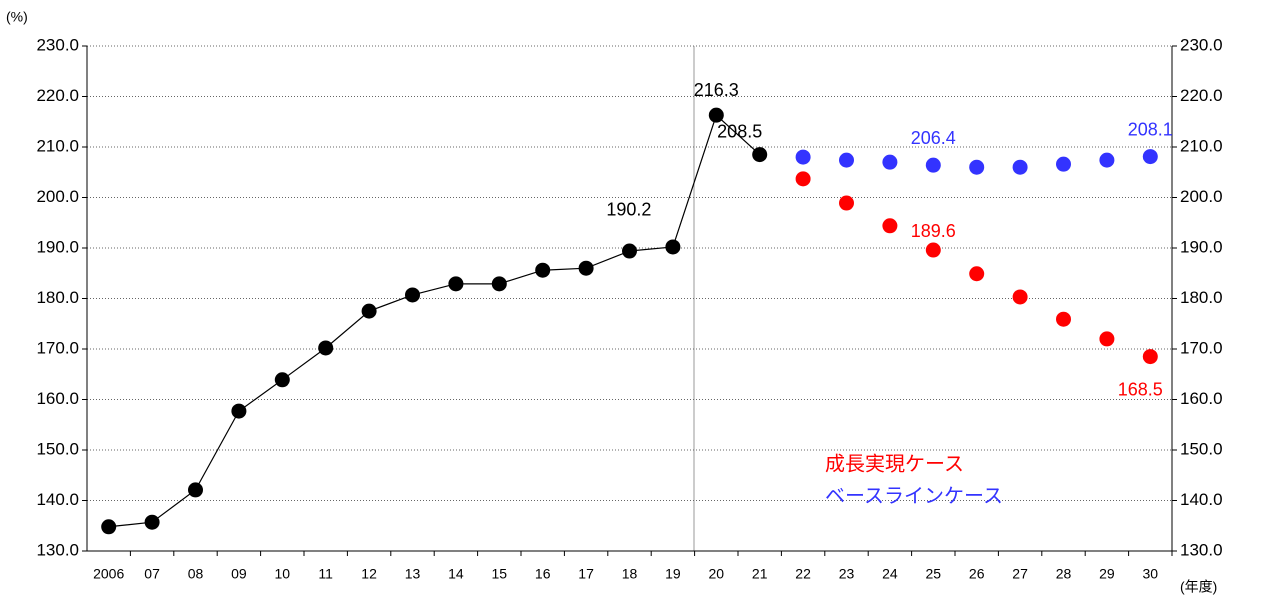 The width and height of the screenshot is (1263, 602). I want to click on y-tick-label: 210.0, so click(57, 145).